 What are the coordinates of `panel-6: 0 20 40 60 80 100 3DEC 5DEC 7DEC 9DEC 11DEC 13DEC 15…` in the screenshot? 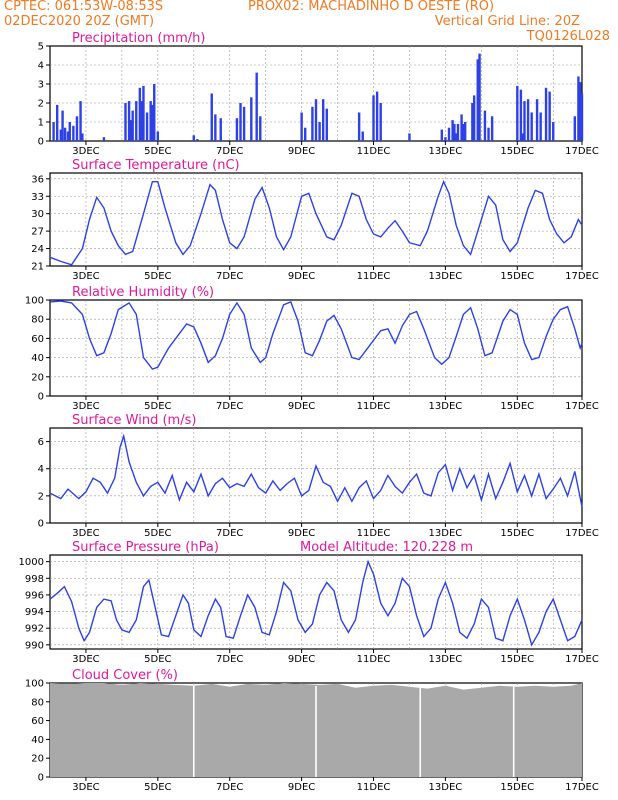 It's located at (312, 730).